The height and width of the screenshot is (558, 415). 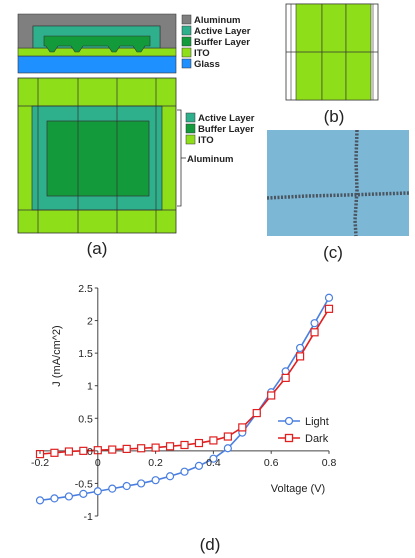 What do you see at coordinates (85, 419) in the screenshot?
I see `y-tick-label: 0.5` at bounding box center [85, 419].